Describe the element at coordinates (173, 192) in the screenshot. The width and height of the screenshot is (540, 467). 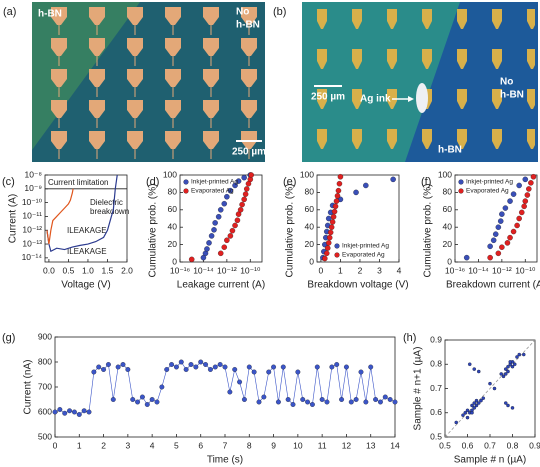
I see `y-tick-label: 80` at that location.